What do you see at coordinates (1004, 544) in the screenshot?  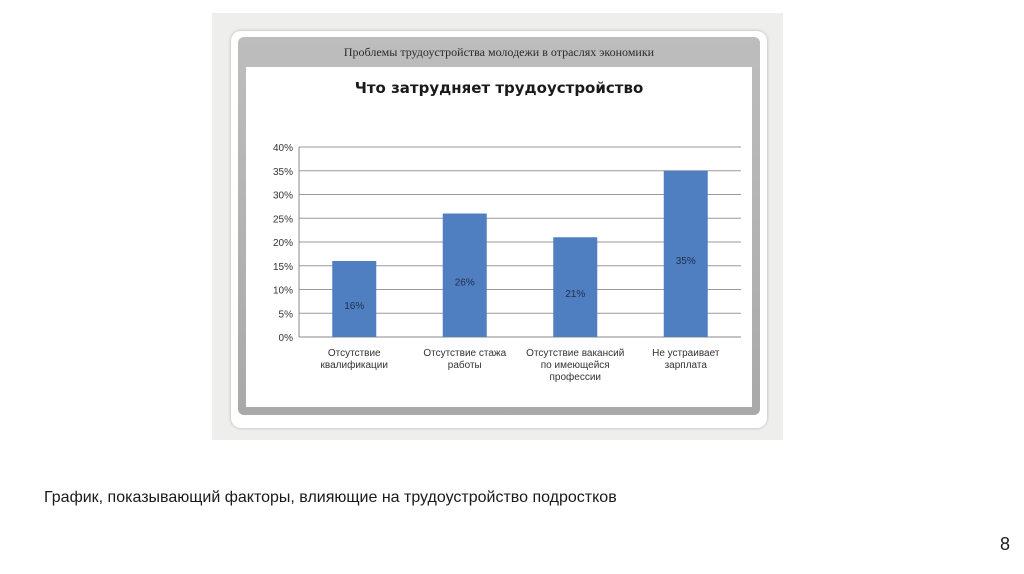 I see `page-number: 8` at bounding box center [1004, 544].